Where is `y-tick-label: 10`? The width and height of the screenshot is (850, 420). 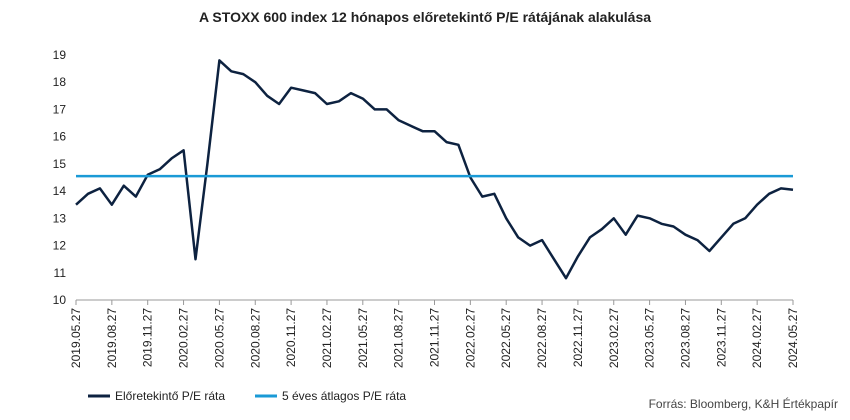 y-tick-label: 10 is located at coordinates (60, 300).